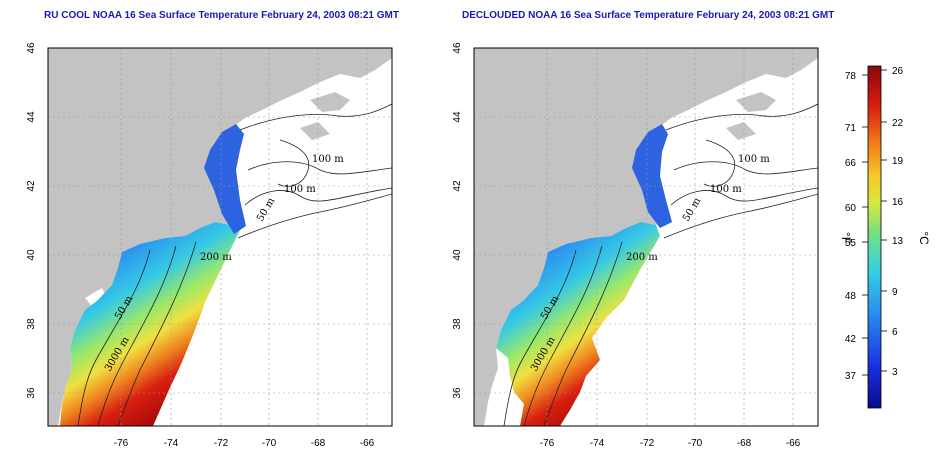 The width and height of the screenshot is (950, 475). What do you see at coordinates (898, 241) in the screenshot?
I see `colorbar-c-tick: 13` at bounding box center [898, 241].